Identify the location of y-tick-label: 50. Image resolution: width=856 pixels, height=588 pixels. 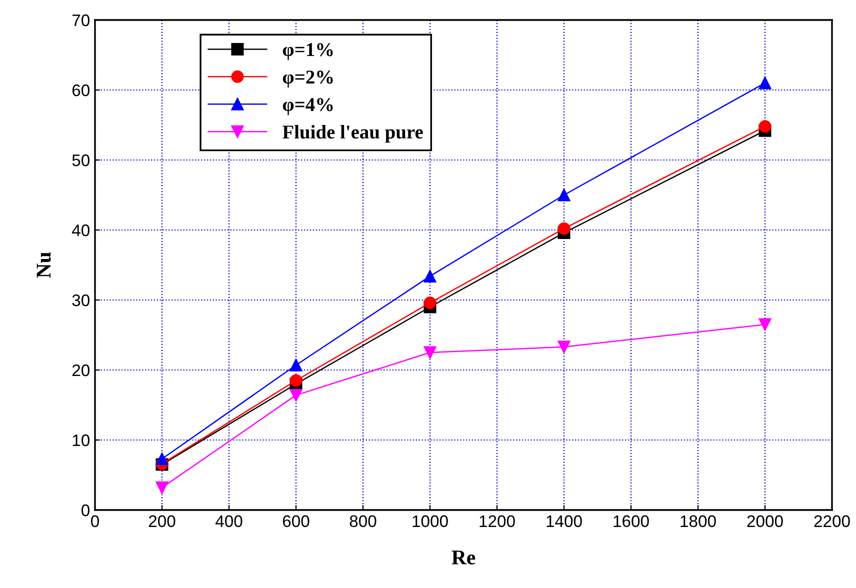
(81, 160).